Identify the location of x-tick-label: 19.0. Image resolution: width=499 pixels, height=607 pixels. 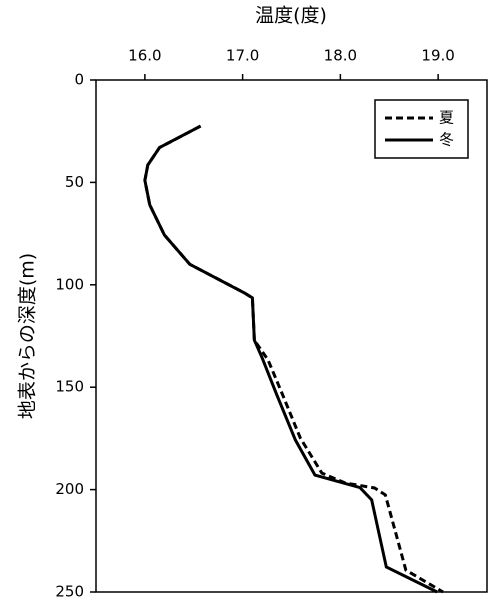
(437, 56).